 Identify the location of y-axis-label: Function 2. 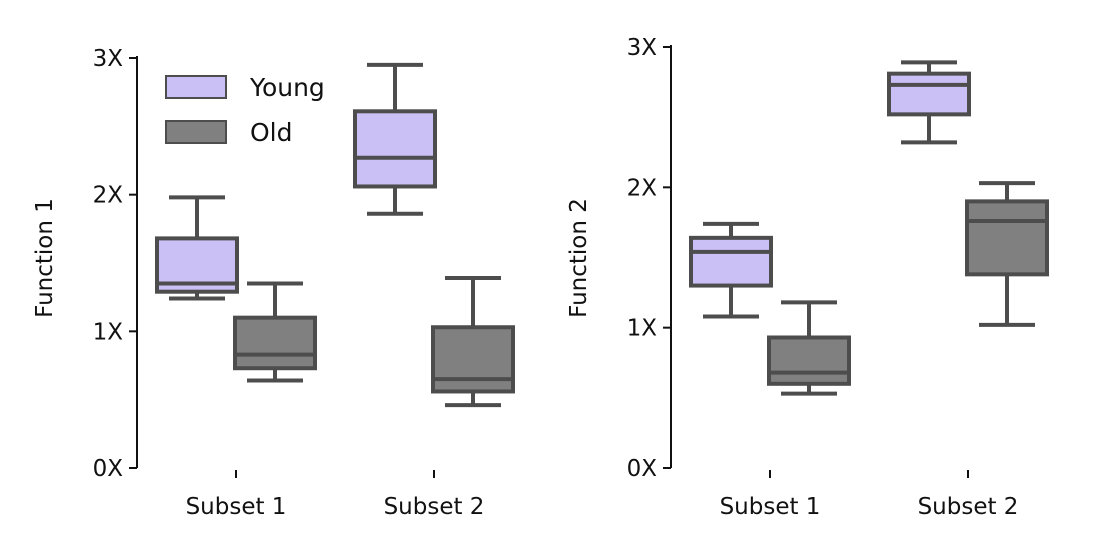
(579, 258).